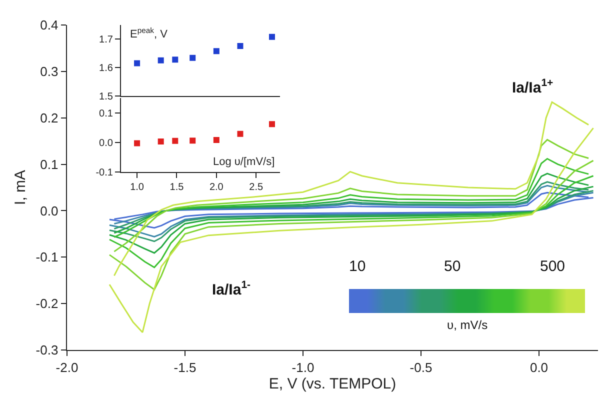 The width and height of the screenshot is (608, 402). What do you see at coordinates (67, 367) in the screenshot?
I see `x-tick-label: -2.0` at bounding box center [67, 367].